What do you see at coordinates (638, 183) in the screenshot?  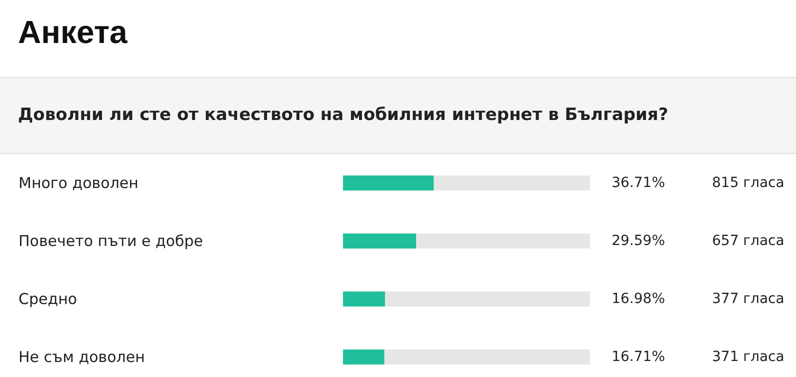 I see `data-label: 36.71%` at bounding box center [638, 183].